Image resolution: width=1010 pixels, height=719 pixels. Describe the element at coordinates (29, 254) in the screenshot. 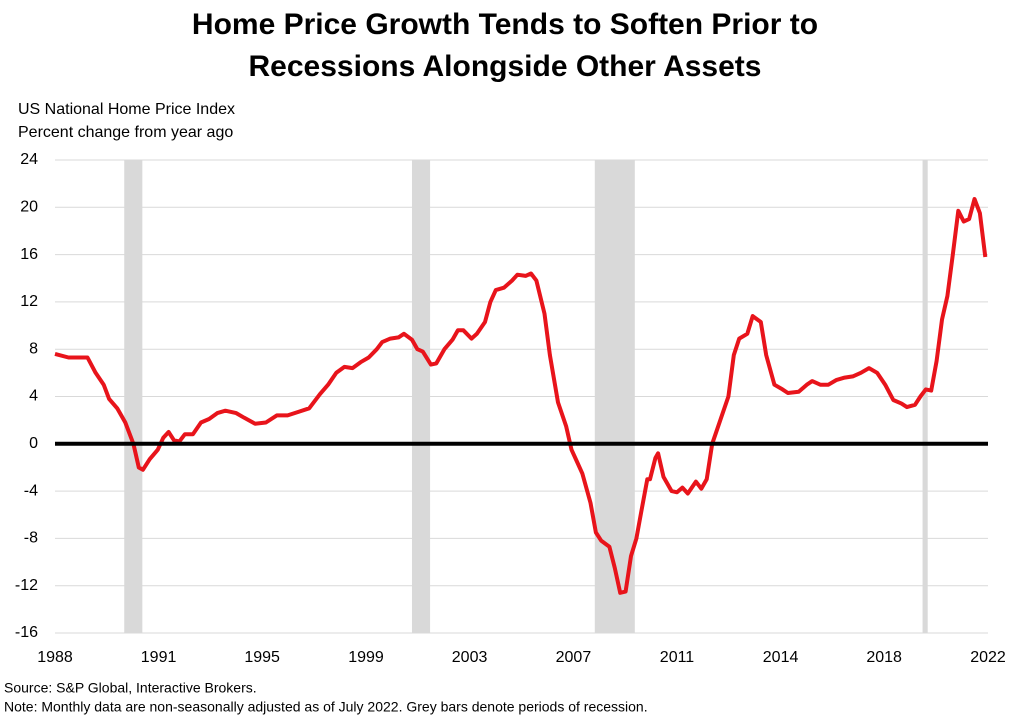

I see `y-tick-label: 16` at that location.